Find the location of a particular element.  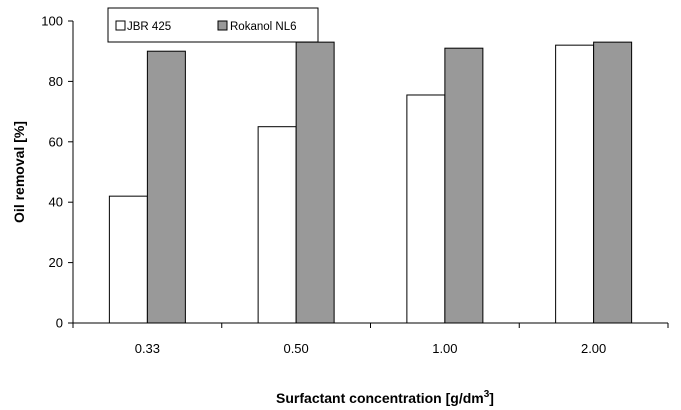

y-tick-label-100: 100 is located at coordinates (52, 21).